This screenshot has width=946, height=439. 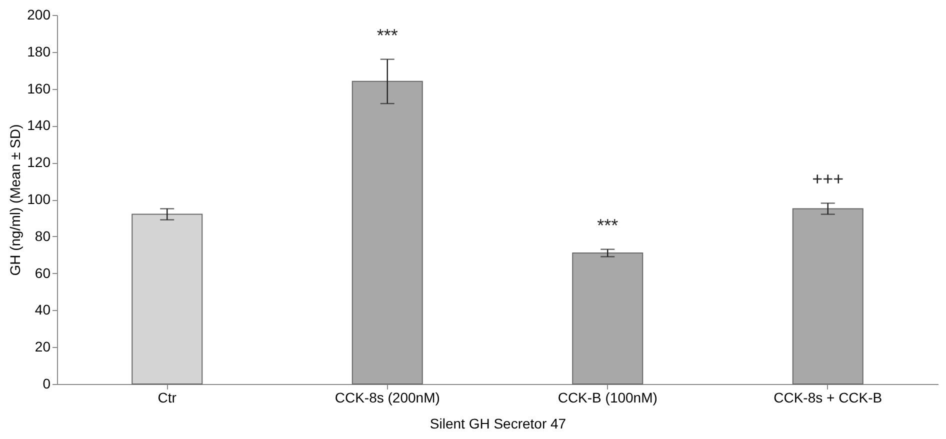 What do you see at coordinates (498, 424) in the screenshot?
I see `x-axis-title: Silent GH Secretor 47` at bounding box center [498, 424].